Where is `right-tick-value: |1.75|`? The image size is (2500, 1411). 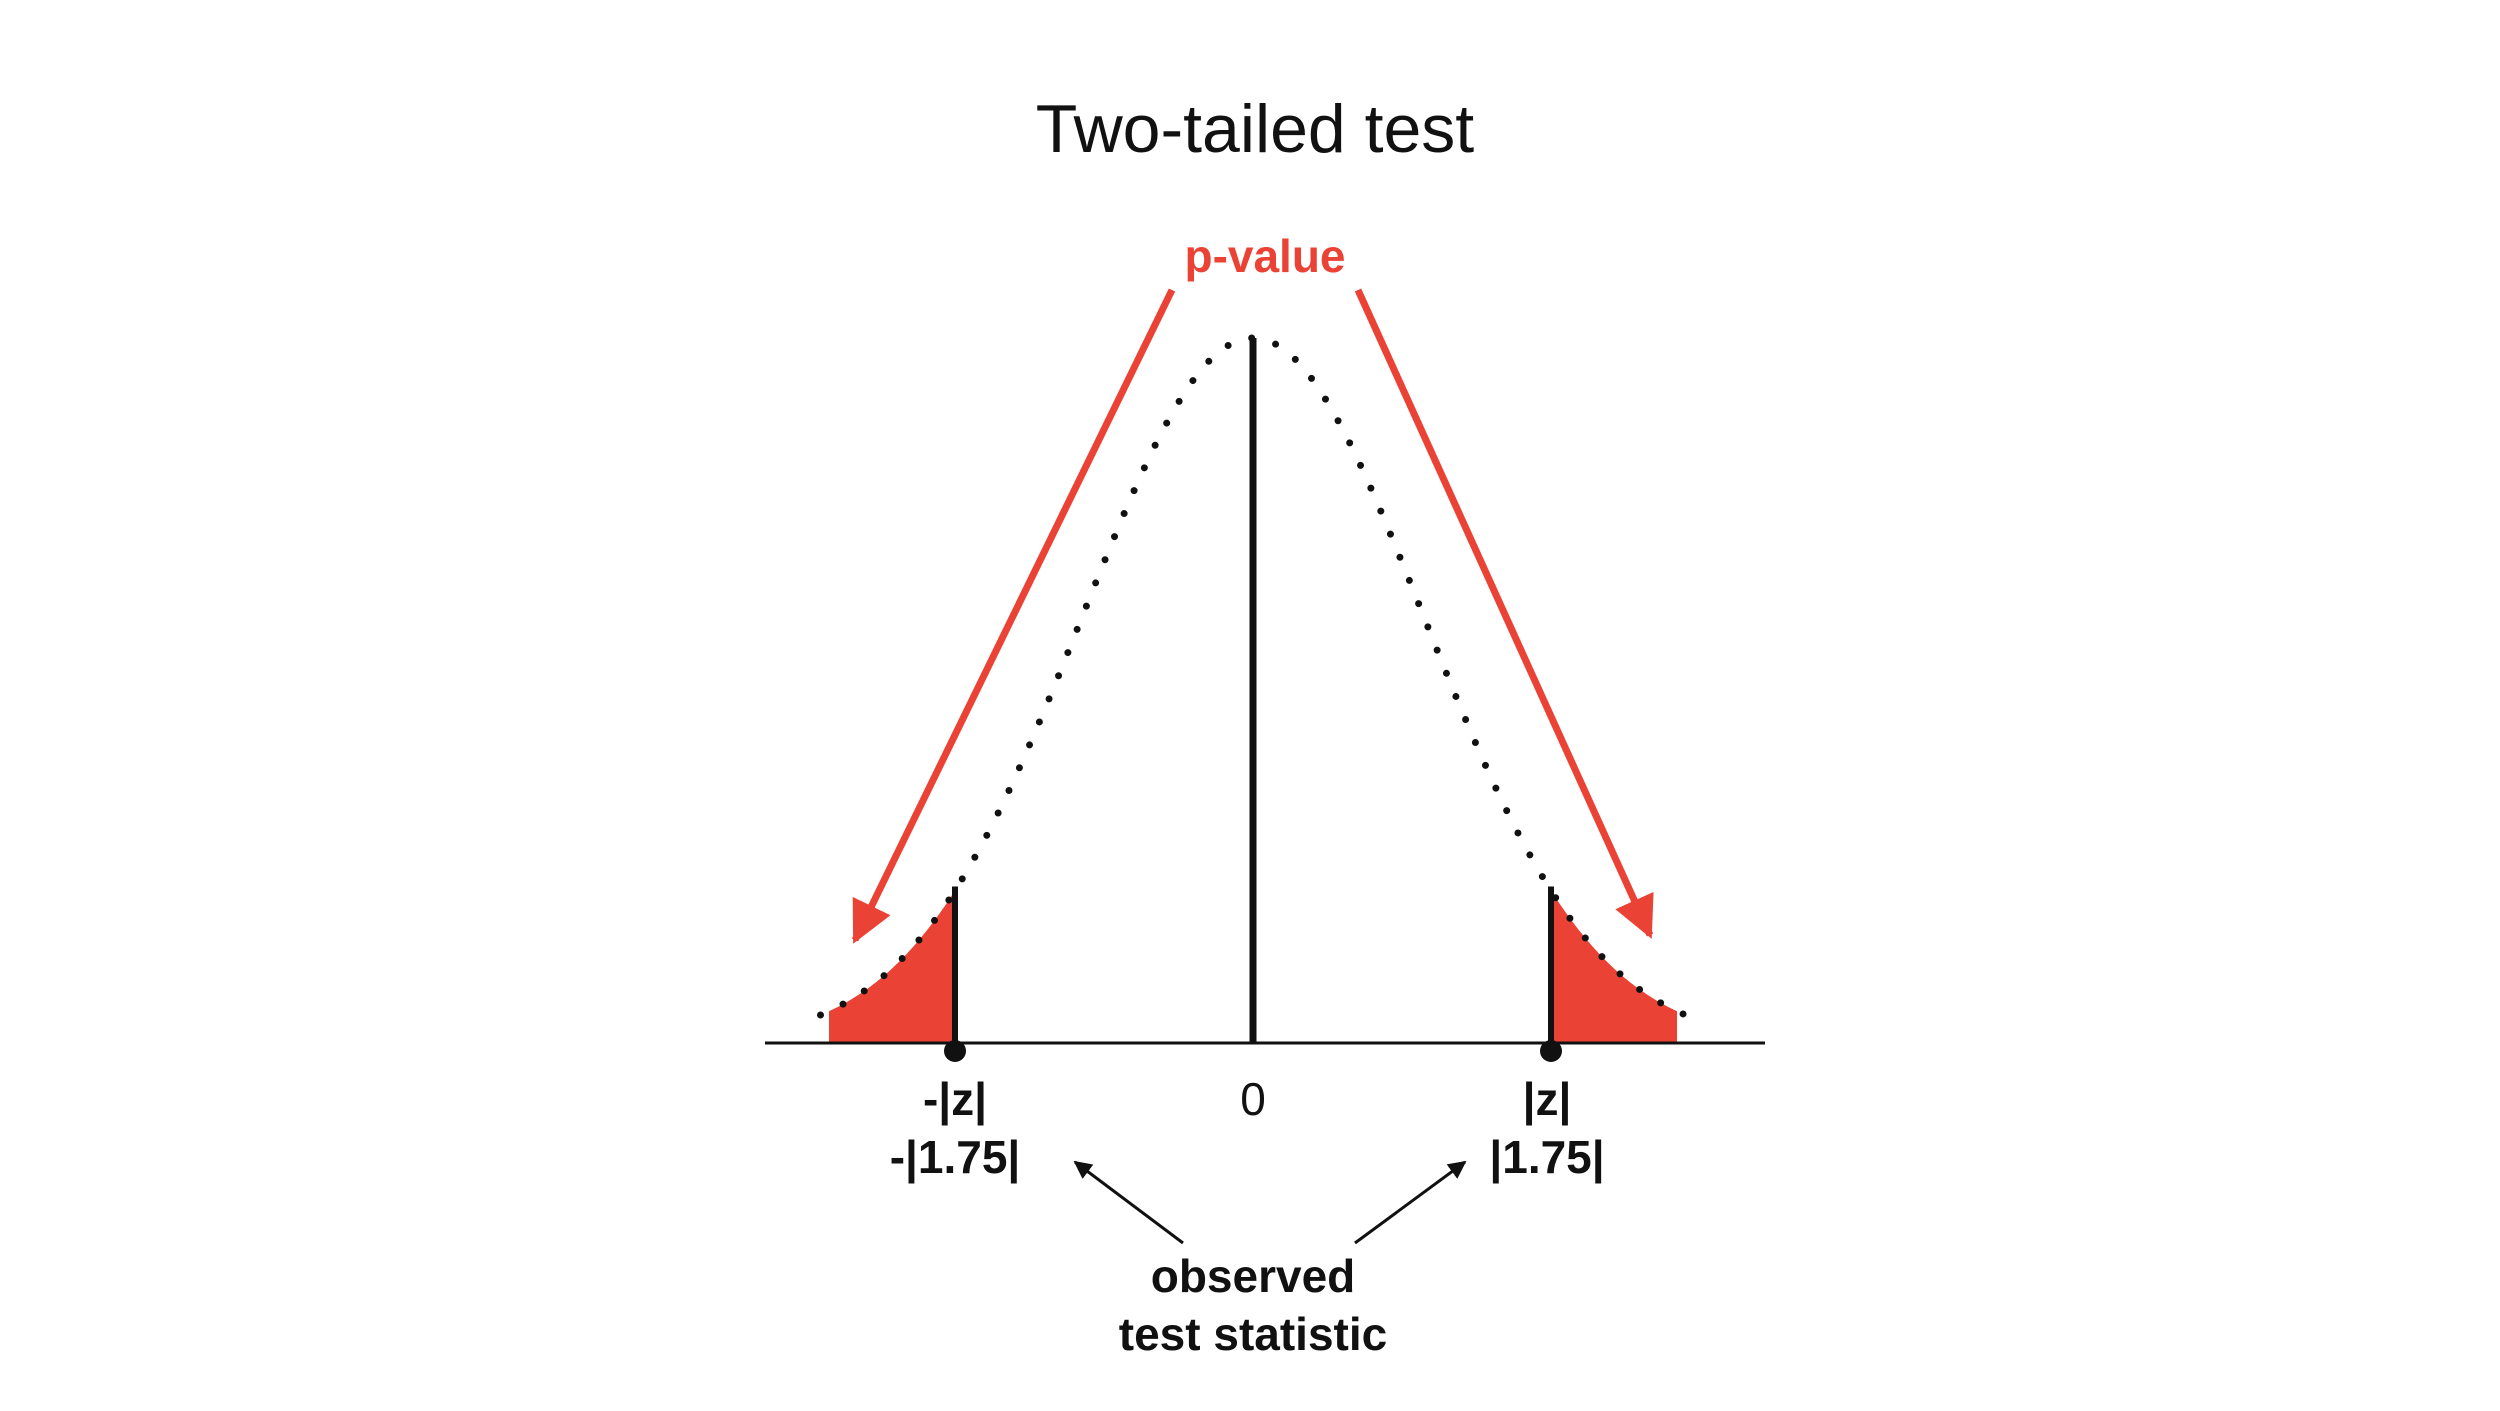 right-tick-value: |1.75| is located at coordinates (1546, 1157).